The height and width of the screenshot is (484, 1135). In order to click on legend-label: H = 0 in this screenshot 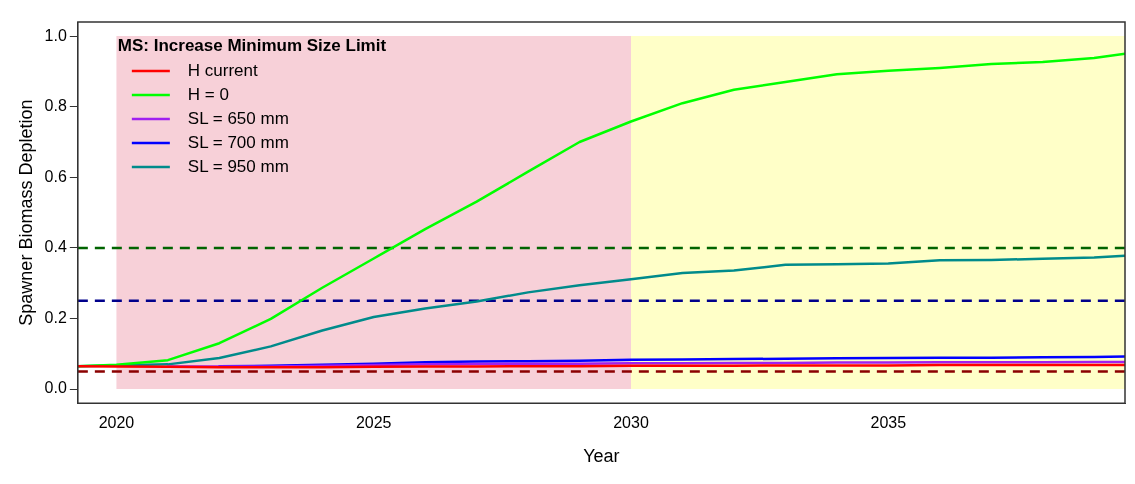, I will do `click(208, 94)`.